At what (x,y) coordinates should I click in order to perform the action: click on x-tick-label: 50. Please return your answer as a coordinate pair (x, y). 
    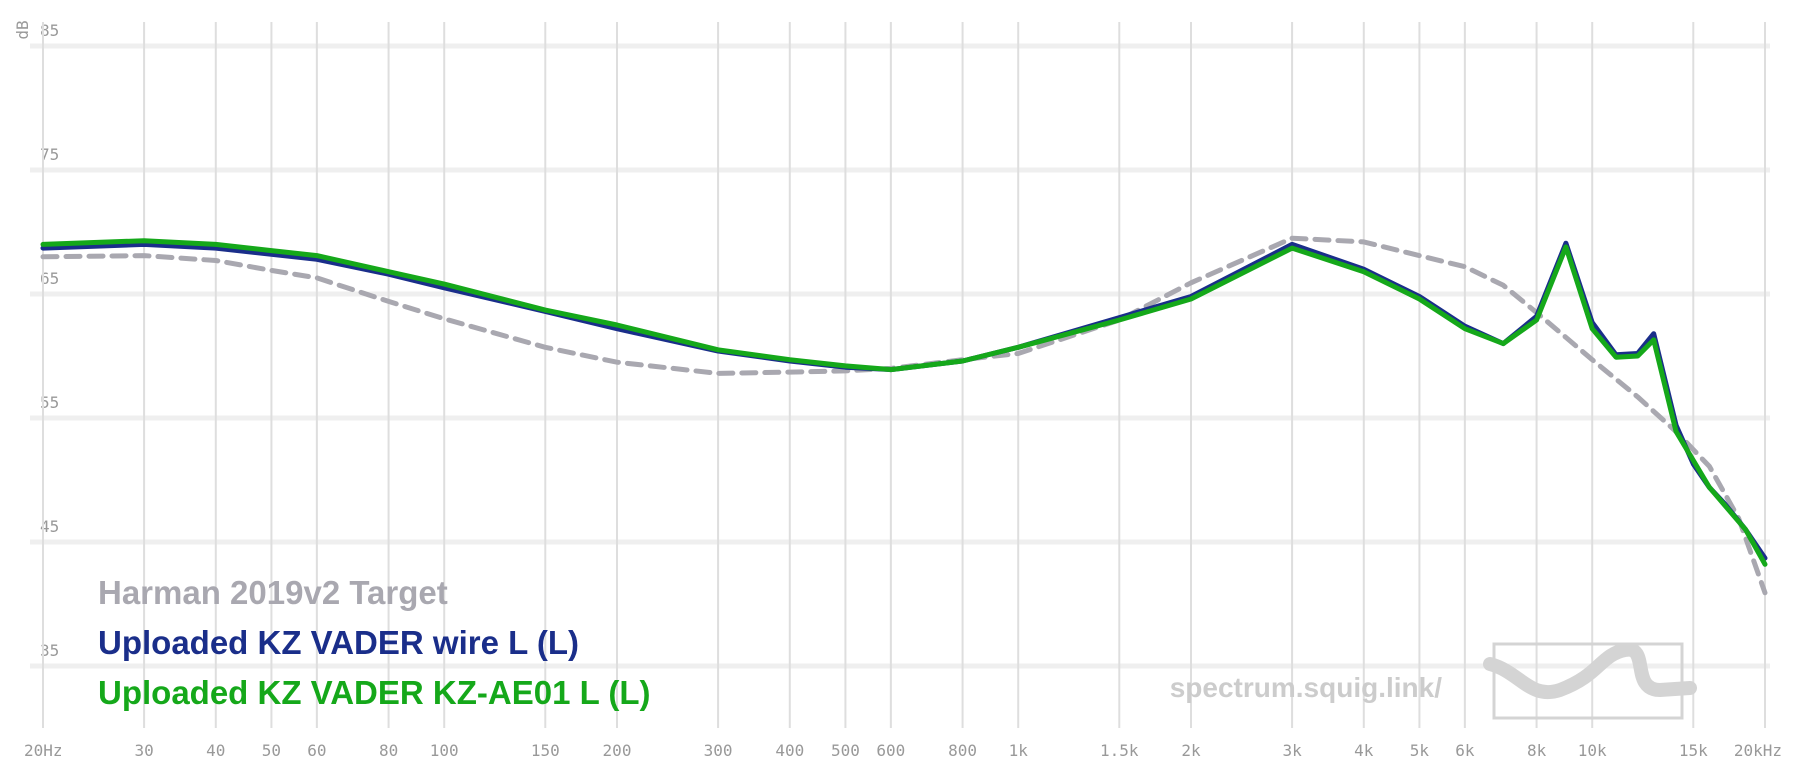
    Looking at the image, I should click on (271, 750).